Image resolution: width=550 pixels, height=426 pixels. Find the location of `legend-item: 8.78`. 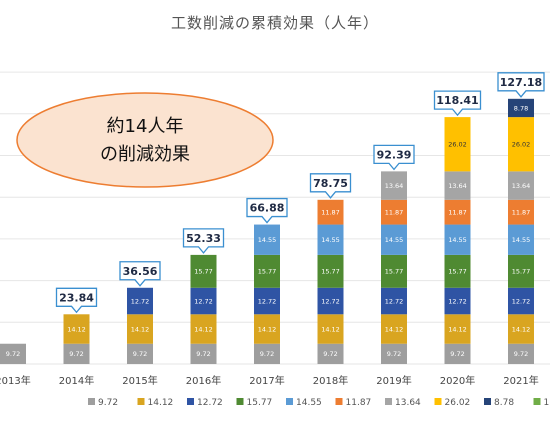

legend-item: 8.78 is located at coordinates (499, 403).